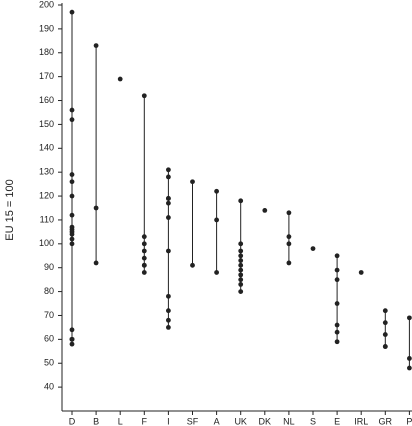 This screenshot has height=426, width=412. What do you see at coordinates (49, 363) in the screenshot?
I see `y-tick-label: 50` at bounding box center [49, 363].